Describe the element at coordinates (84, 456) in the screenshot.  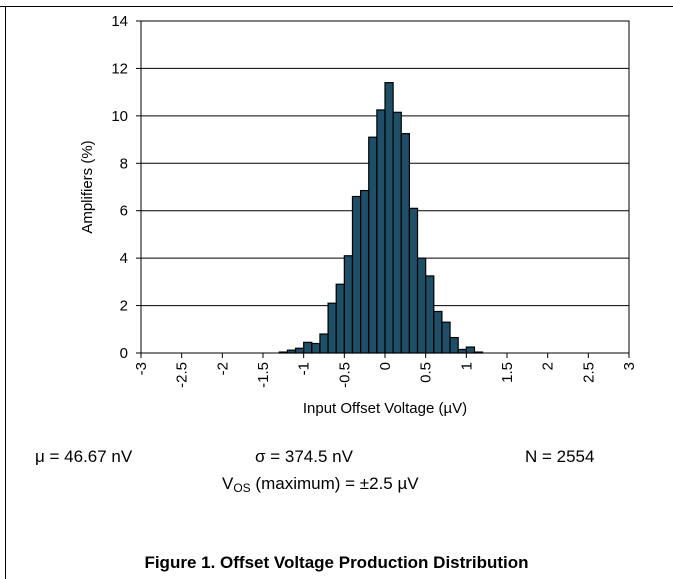
I see `mean-stat: μ = 46.67 nV` at that location.